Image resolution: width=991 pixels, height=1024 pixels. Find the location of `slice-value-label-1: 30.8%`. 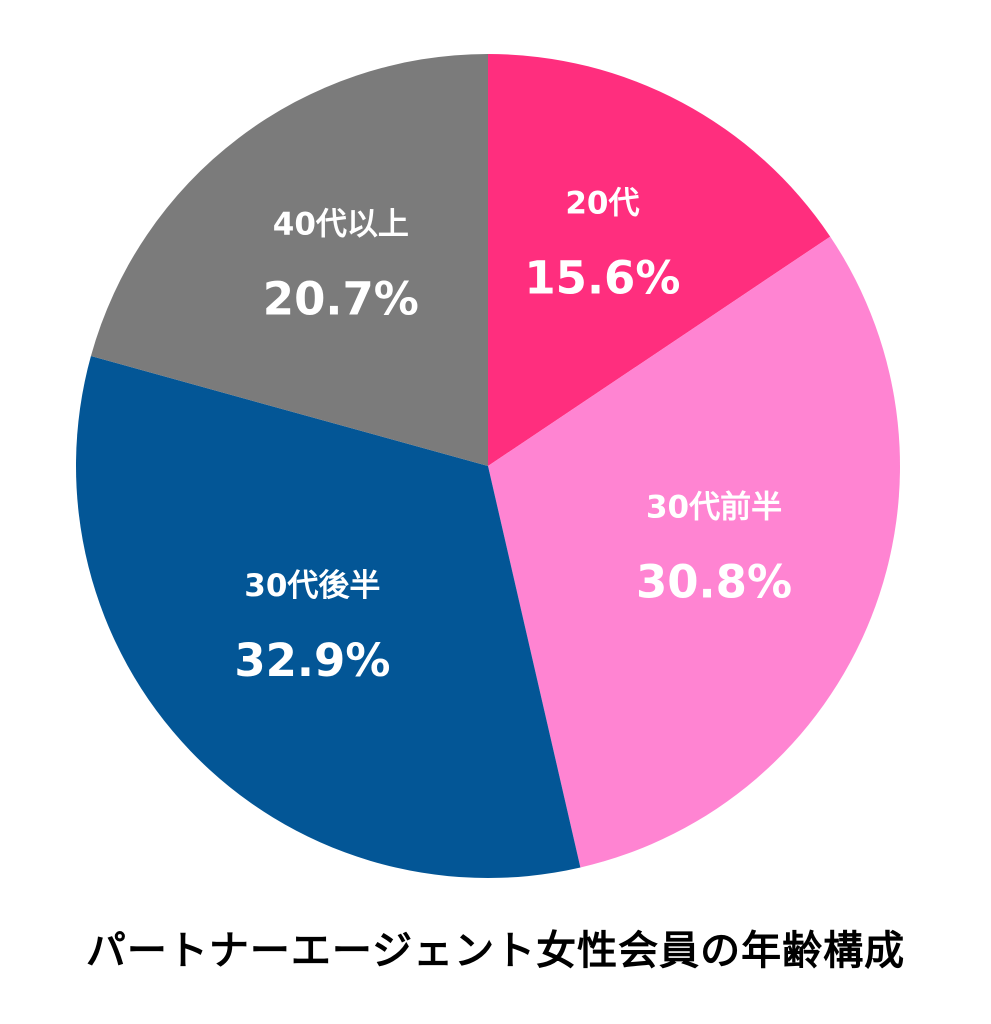

slice-value-label-1: 30.8% is located at coordinates (714, 581).